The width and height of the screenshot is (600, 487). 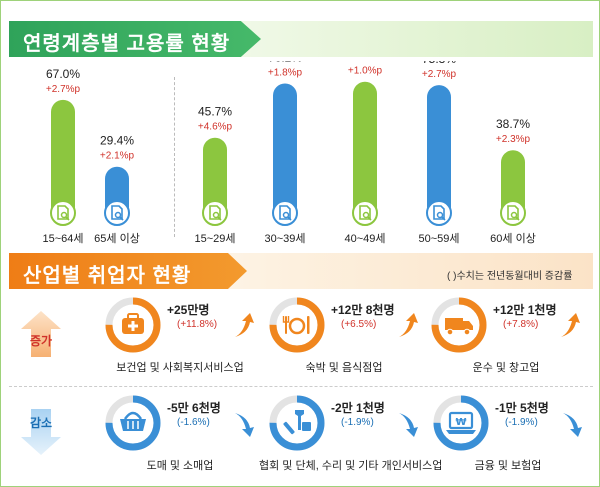 I want to click on won-laptop-icon: ₩, so click(x=461, y=422).